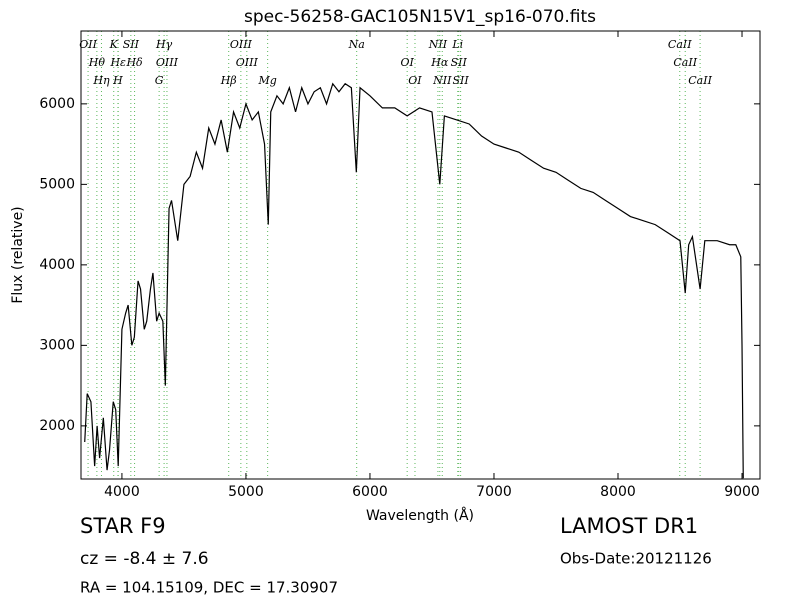  What do you see at coordinates (420, 515) in the screenshot?
I see `x-axis-label: Wavelength (Å)` at bounding box center [420, 515].